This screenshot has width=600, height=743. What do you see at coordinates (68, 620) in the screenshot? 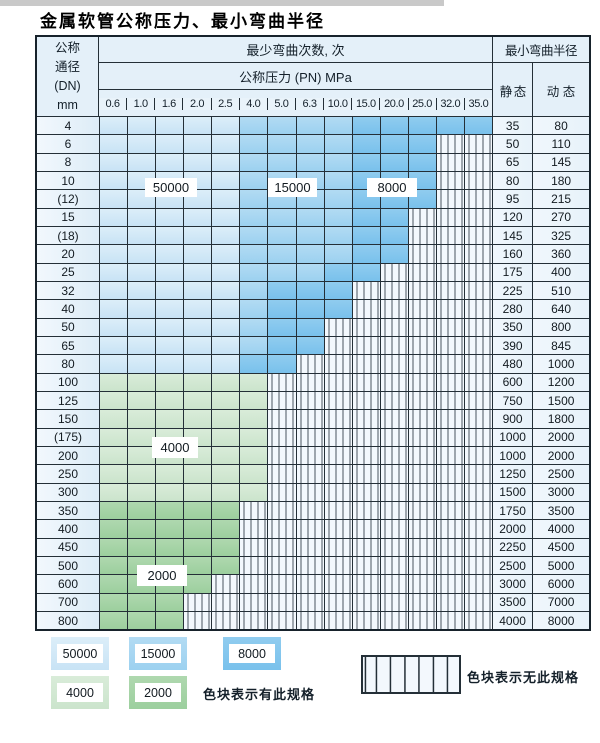
I see `dn-cell: 800` at bounding box center [68, 620].